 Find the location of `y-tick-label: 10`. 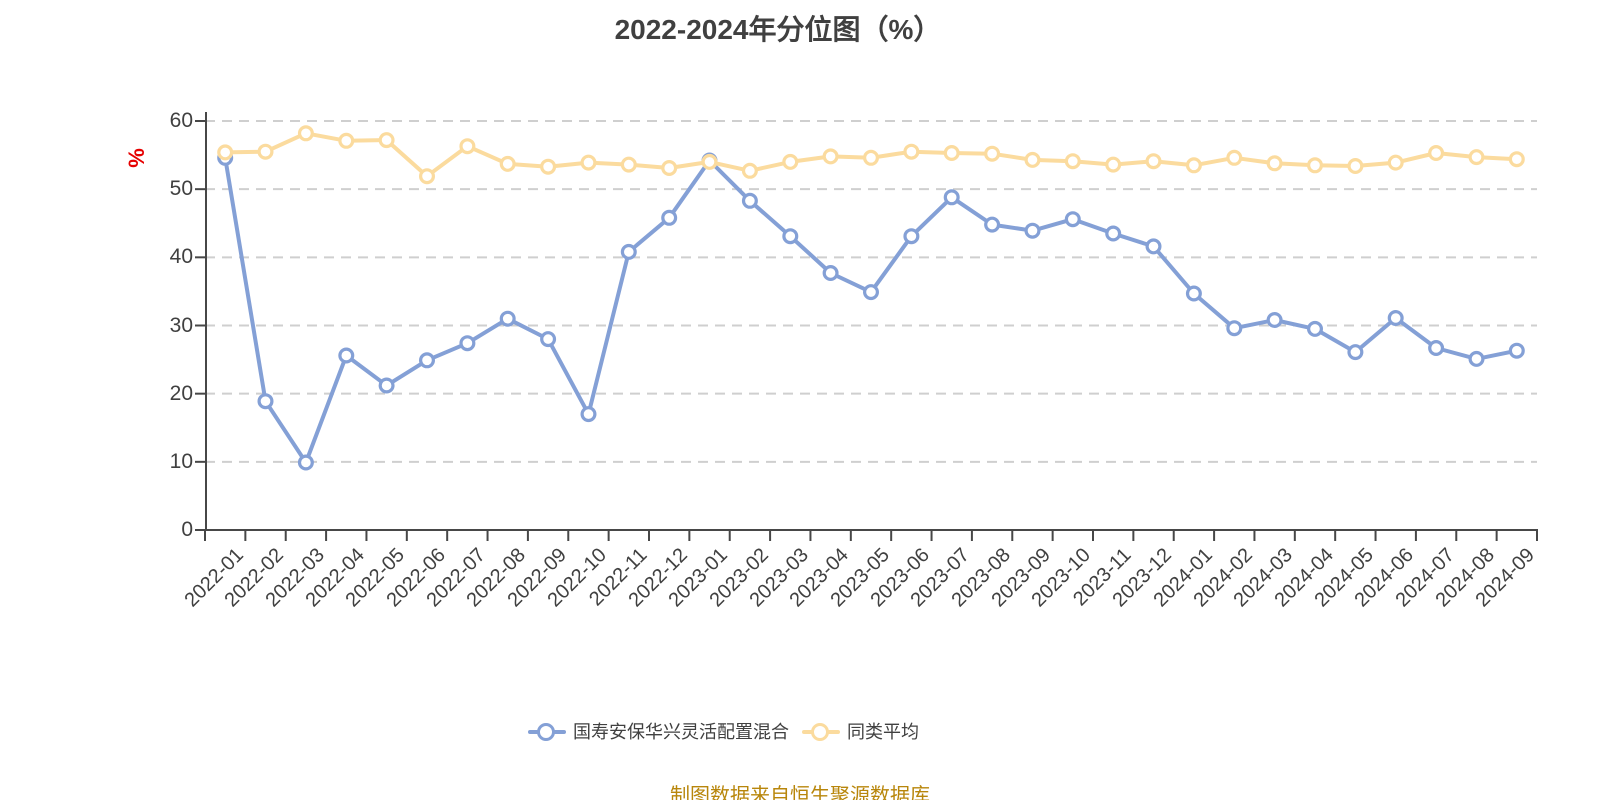

y-tick-label: 10 is located at coordinates (181, 461).